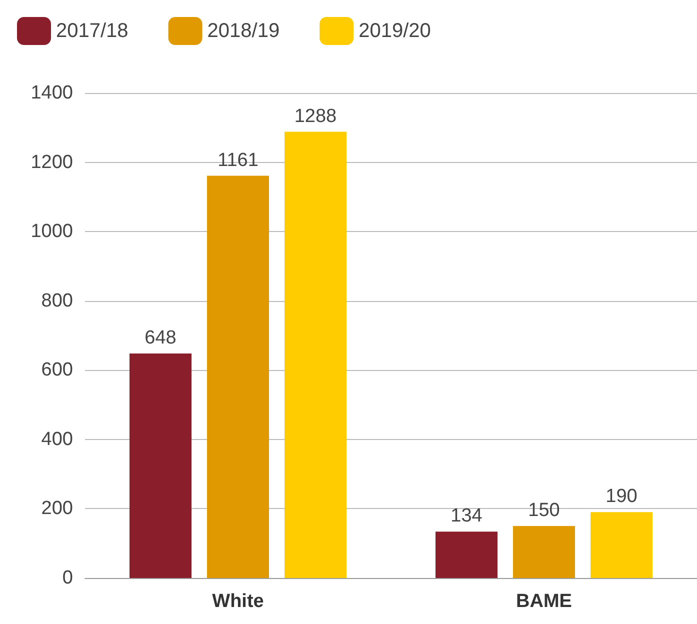  Describe the element at coordinates (57, 439) in the screenshot. I see `y-tick-label: 400` at that location.